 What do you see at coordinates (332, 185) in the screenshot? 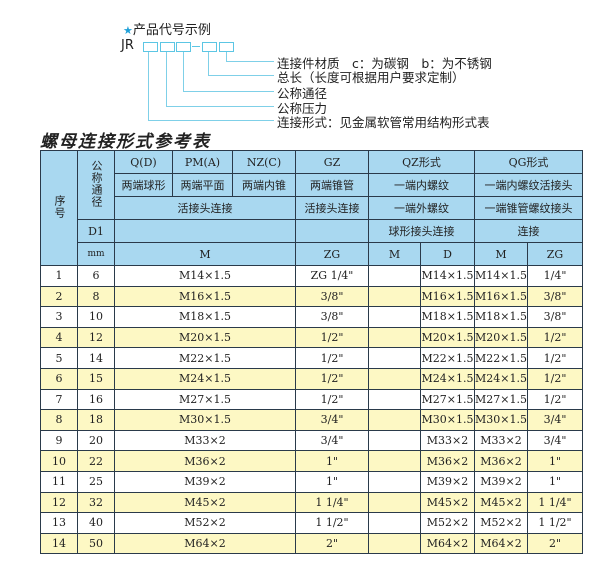
I see `gz-desc: 两端锥管` at bounding box center [332, 185].